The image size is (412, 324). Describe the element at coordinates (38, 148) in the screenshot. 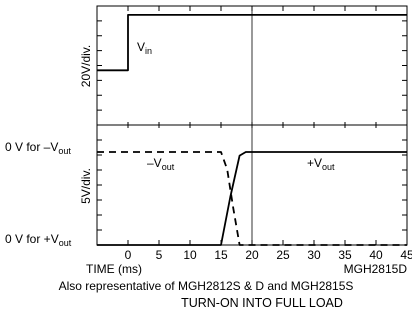

I see `ref-label-neg-zero: 0 V for –Vout` at that location.